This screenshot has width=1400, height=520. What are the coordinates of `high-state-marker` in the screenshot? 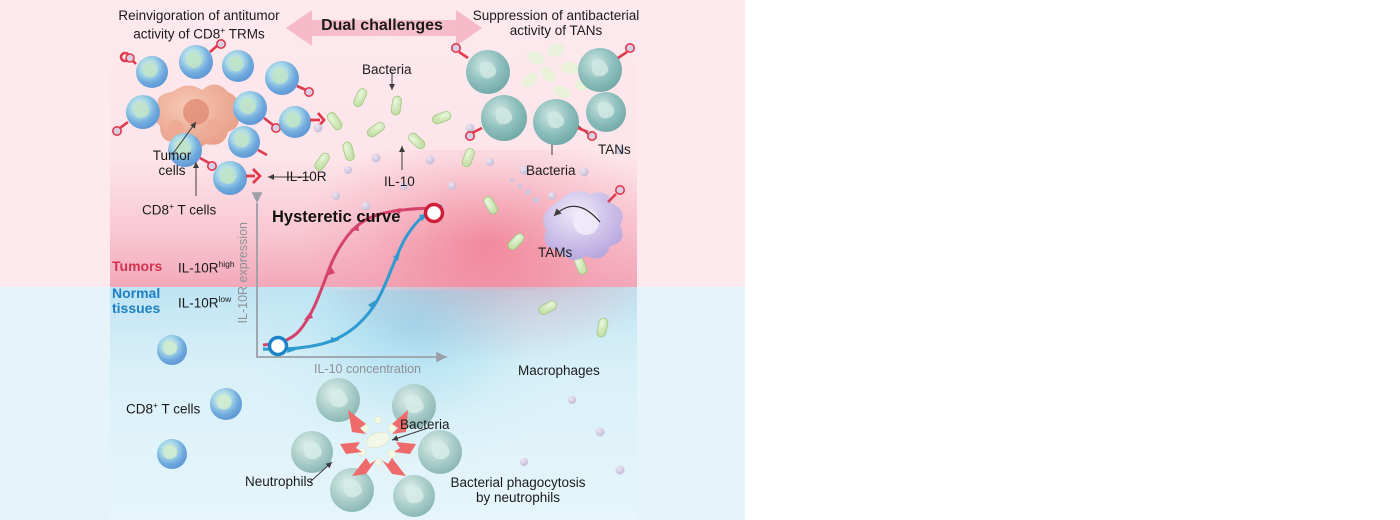 It's located at (434, 213).